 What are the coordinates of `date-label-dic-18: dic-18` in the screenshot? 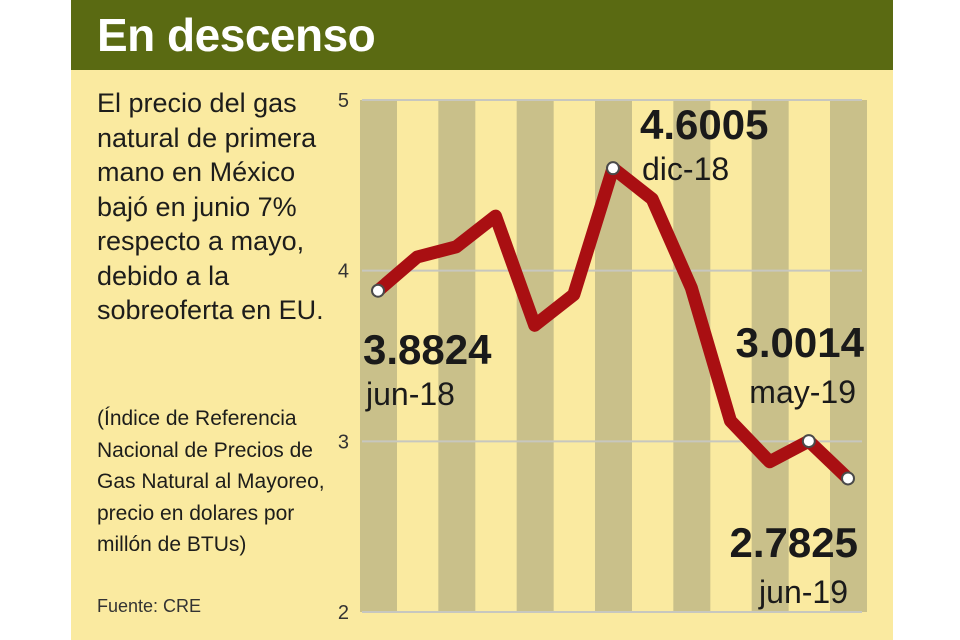 It's located at (685, 169).